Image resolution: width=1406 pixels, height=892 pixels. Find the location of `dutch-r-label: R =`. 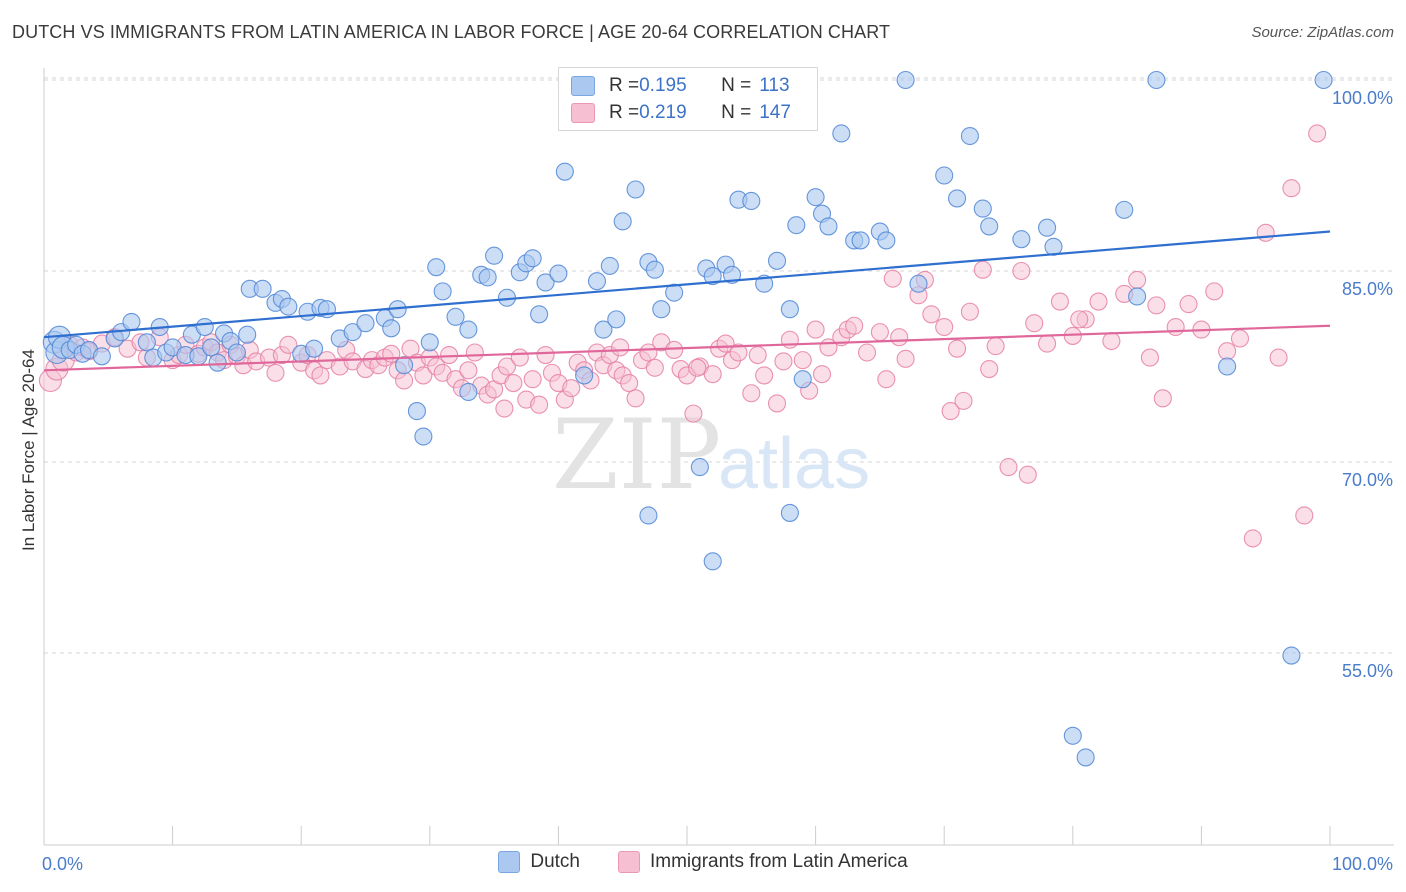

dutch-r-label: R = is located at coordinates (624, 85).